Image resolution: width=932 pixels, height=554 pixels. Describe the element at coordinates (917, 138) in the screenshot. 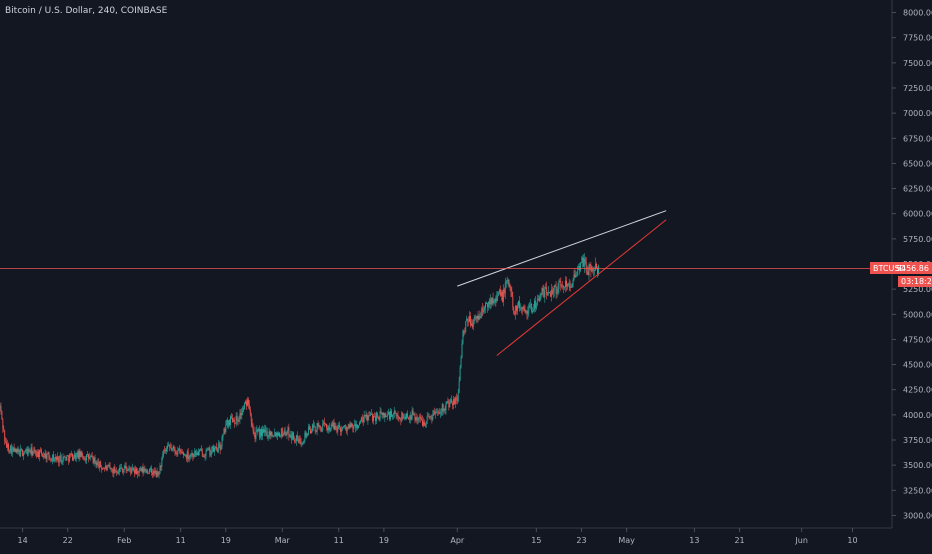

I see `price-axis-label: 6750.00` at that location.